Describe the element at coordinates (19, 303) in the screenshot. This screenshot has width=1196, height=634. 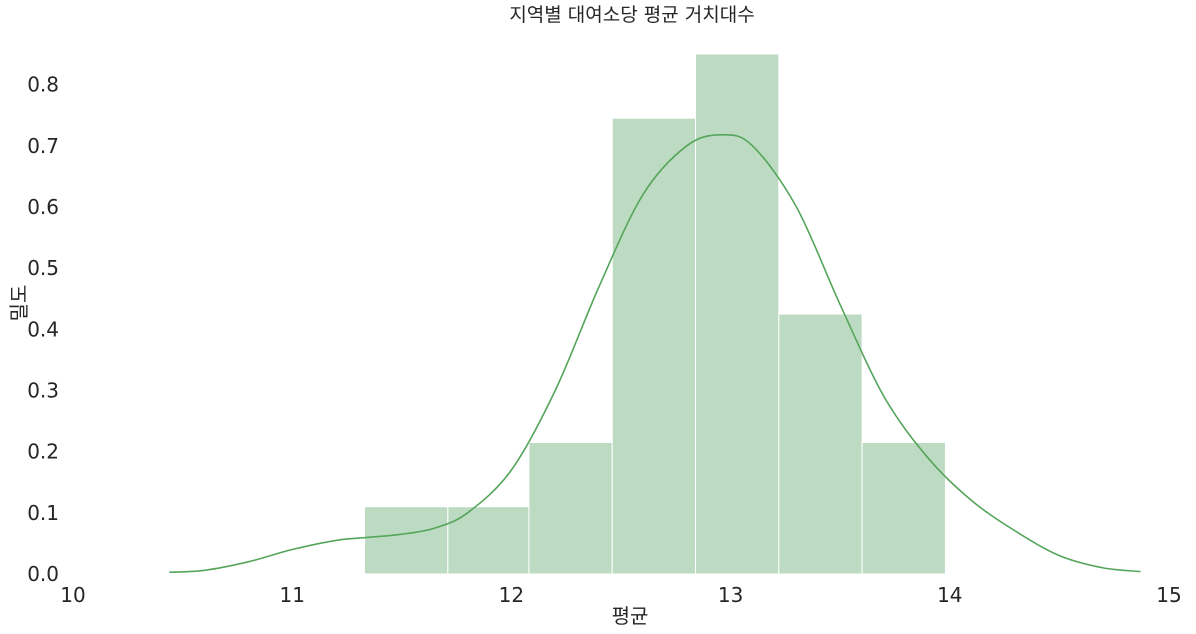
I see `y-axis-title: 밀도` at that location.